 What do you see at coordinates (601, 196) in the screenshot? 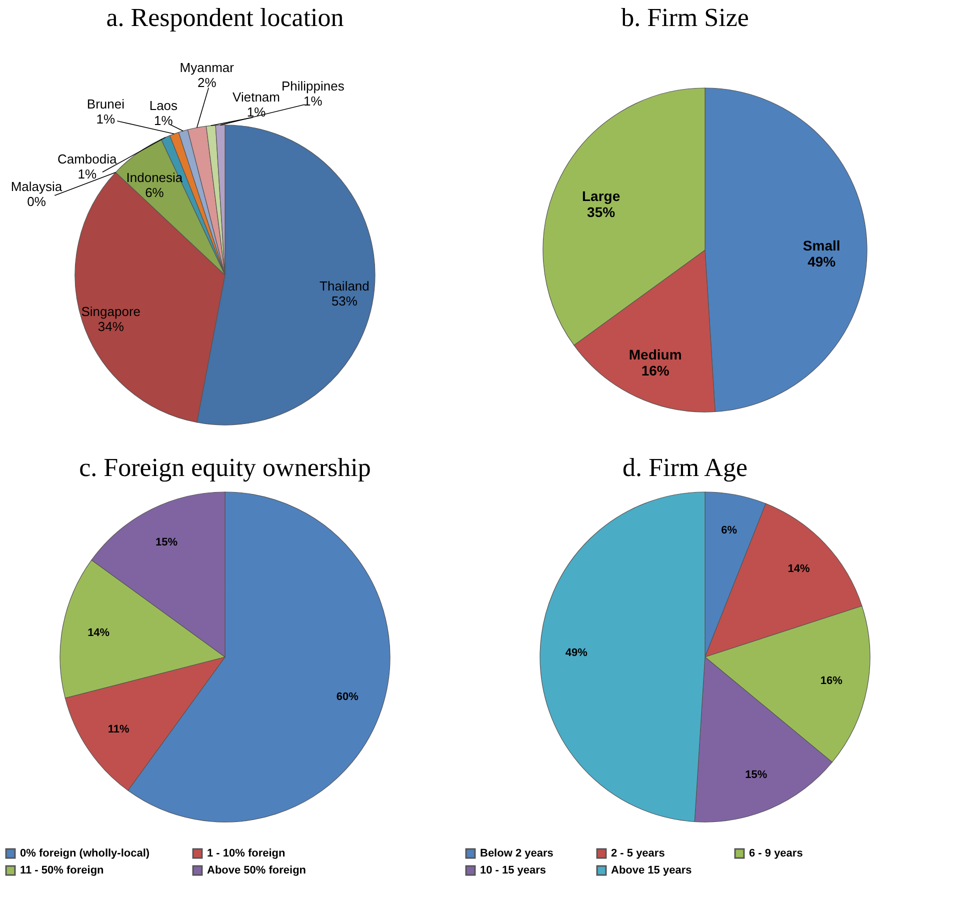
I see `slice-label: Large` at bounding box center [601, 196].